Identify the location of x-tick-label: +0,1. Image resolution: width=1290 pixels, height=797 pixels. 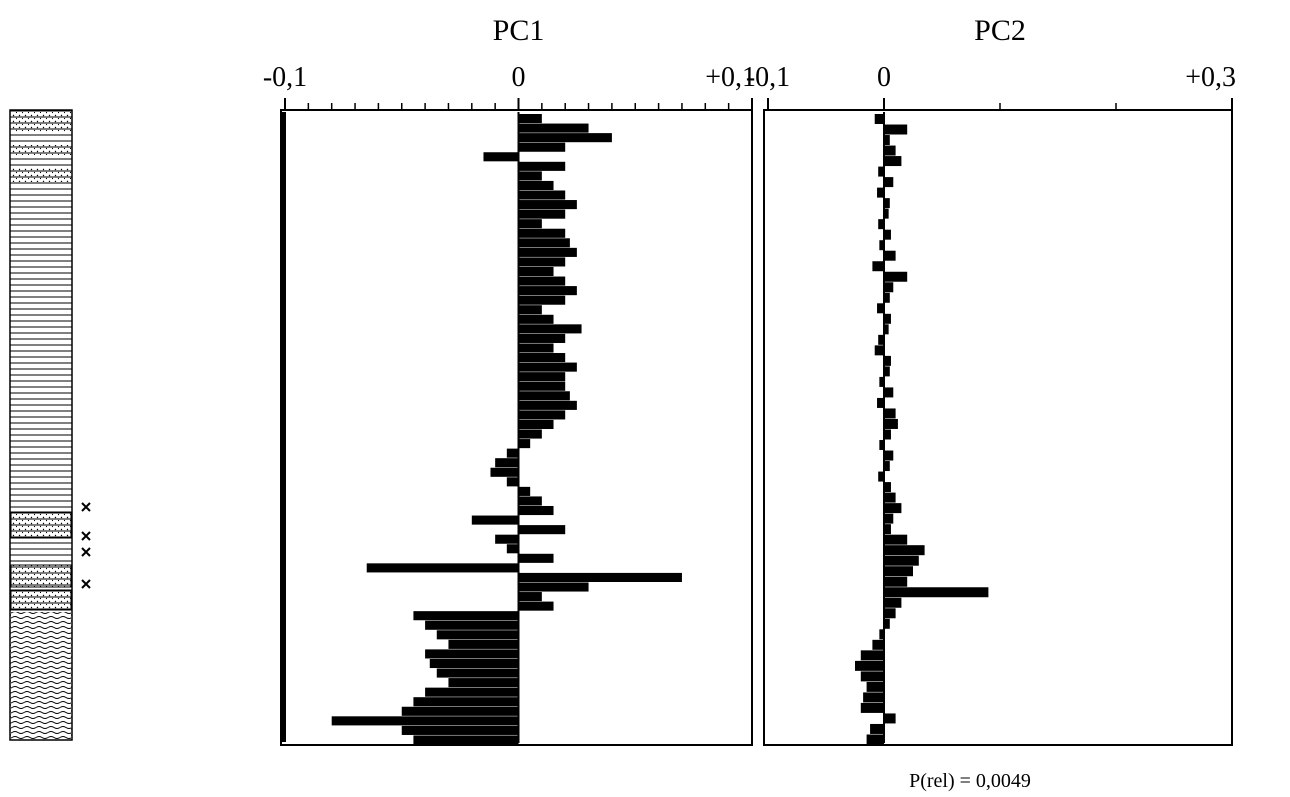
(730, 77).